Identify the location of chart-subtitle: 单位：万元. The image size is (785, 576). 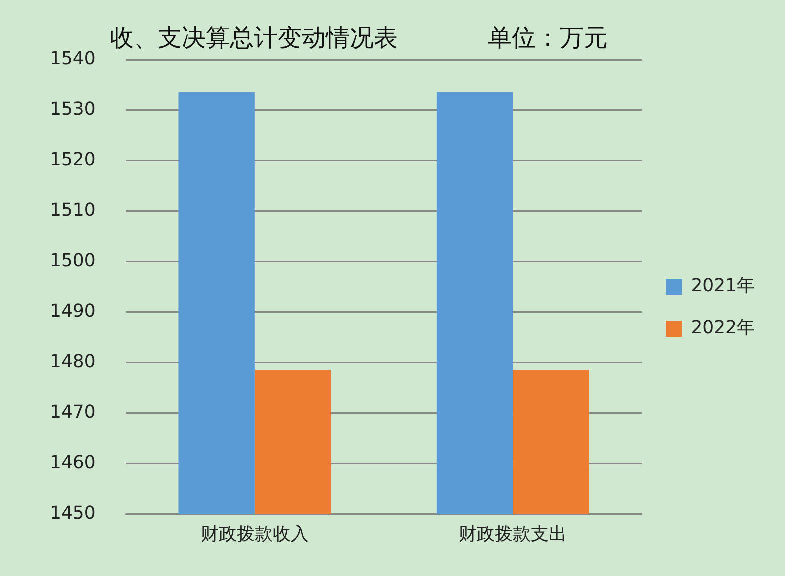
(548, 38).